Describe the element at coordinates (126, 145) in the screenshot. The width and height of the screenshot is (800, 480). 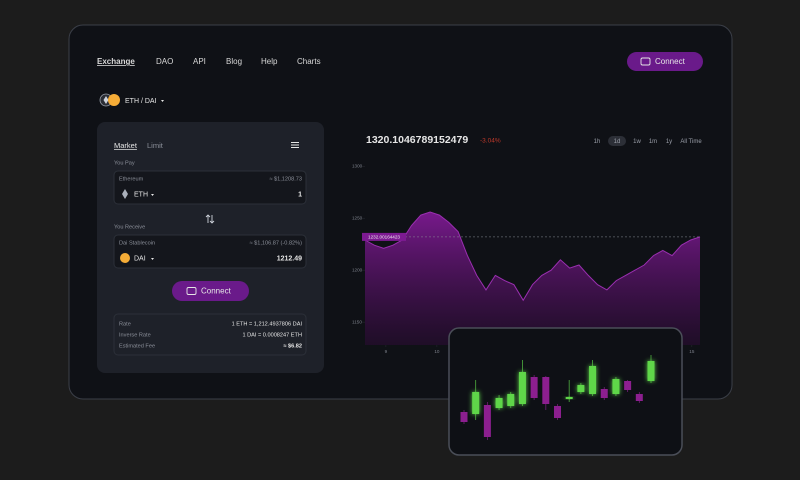
I see `tab-active: Market` at that location.